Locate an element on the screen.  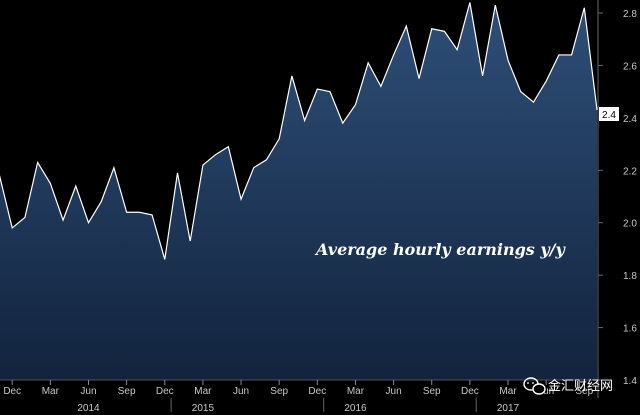
y-tick-label: 1.8 is located at coordinates (630, 276).